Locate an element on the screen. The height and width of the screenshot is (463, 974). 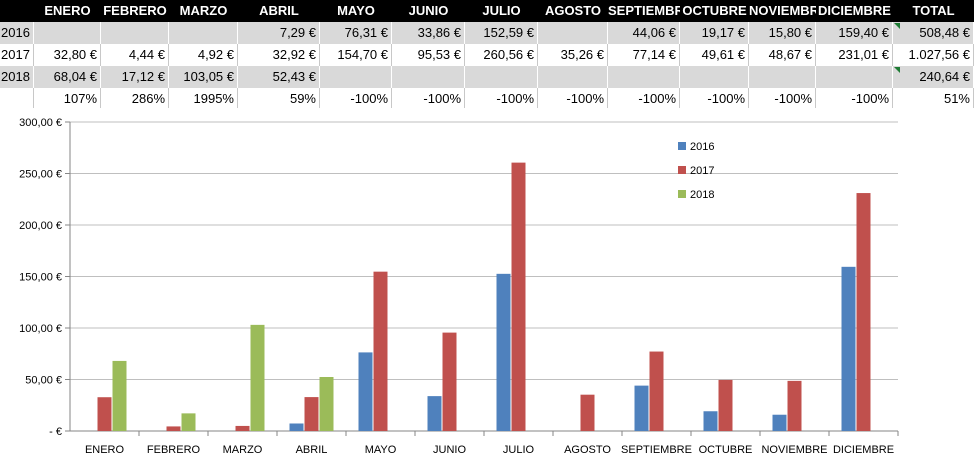
column-header: ENERO is located at coordinates (67, 11).